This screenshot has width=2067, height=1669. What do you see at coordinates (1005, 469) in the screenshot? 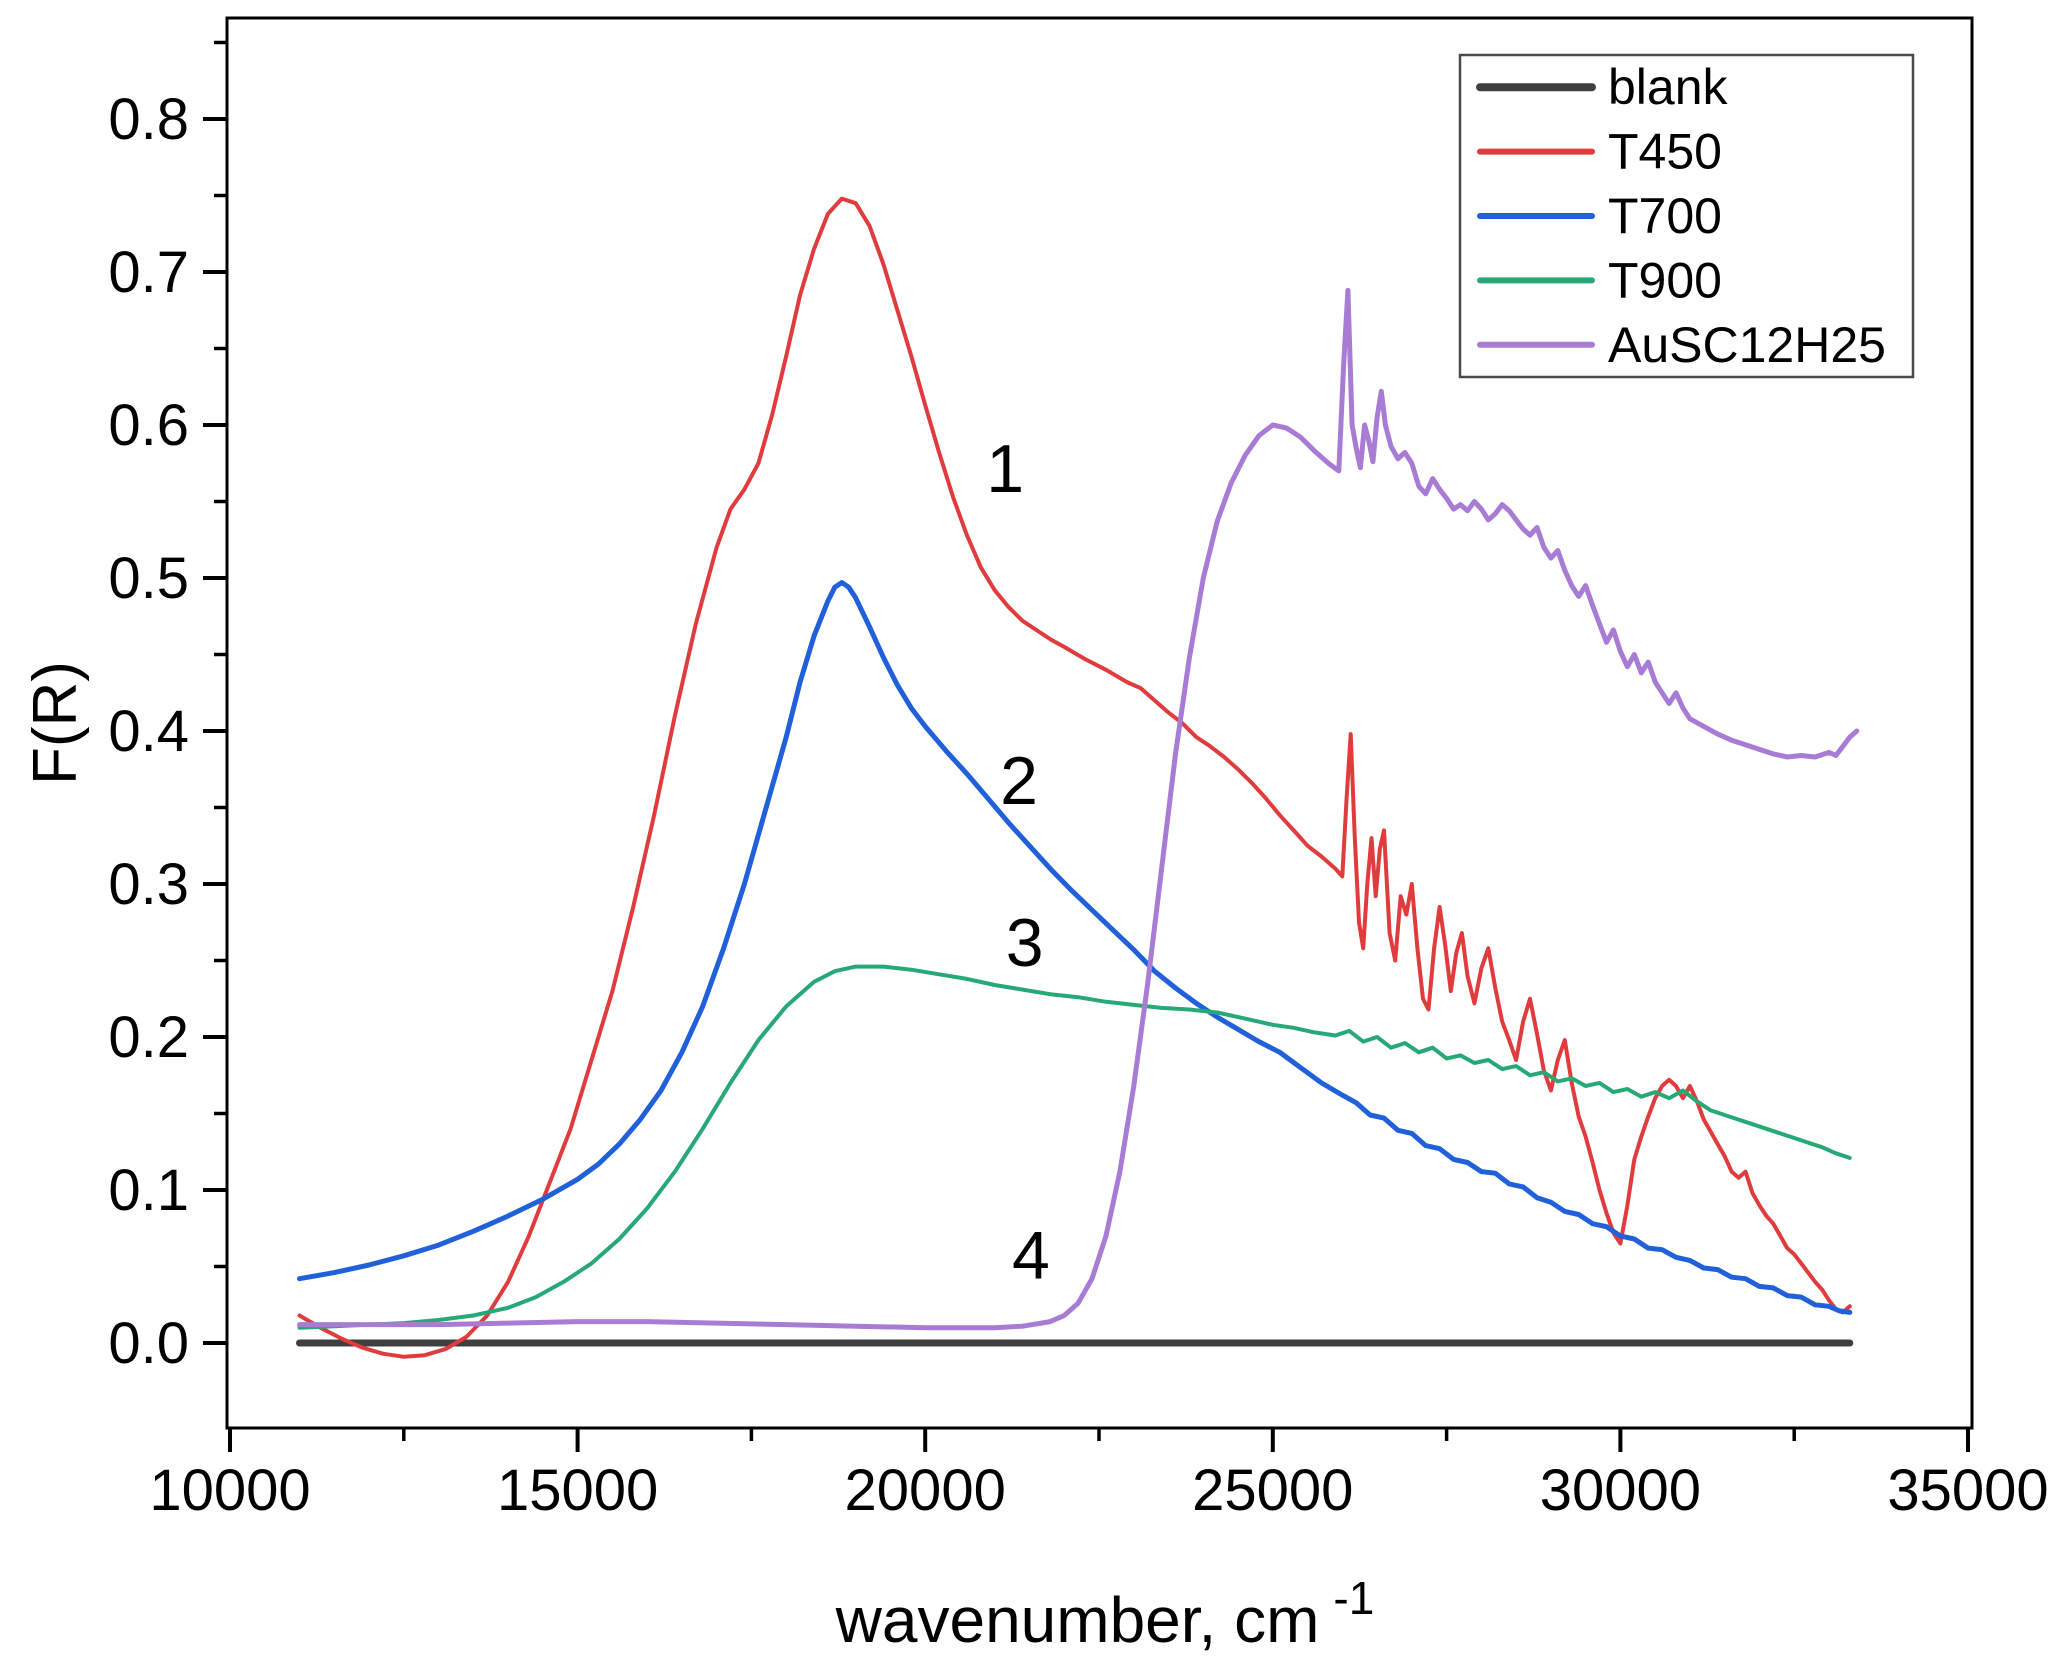
I see `curve-label-1: 1` at bounding box center [1005, 469].